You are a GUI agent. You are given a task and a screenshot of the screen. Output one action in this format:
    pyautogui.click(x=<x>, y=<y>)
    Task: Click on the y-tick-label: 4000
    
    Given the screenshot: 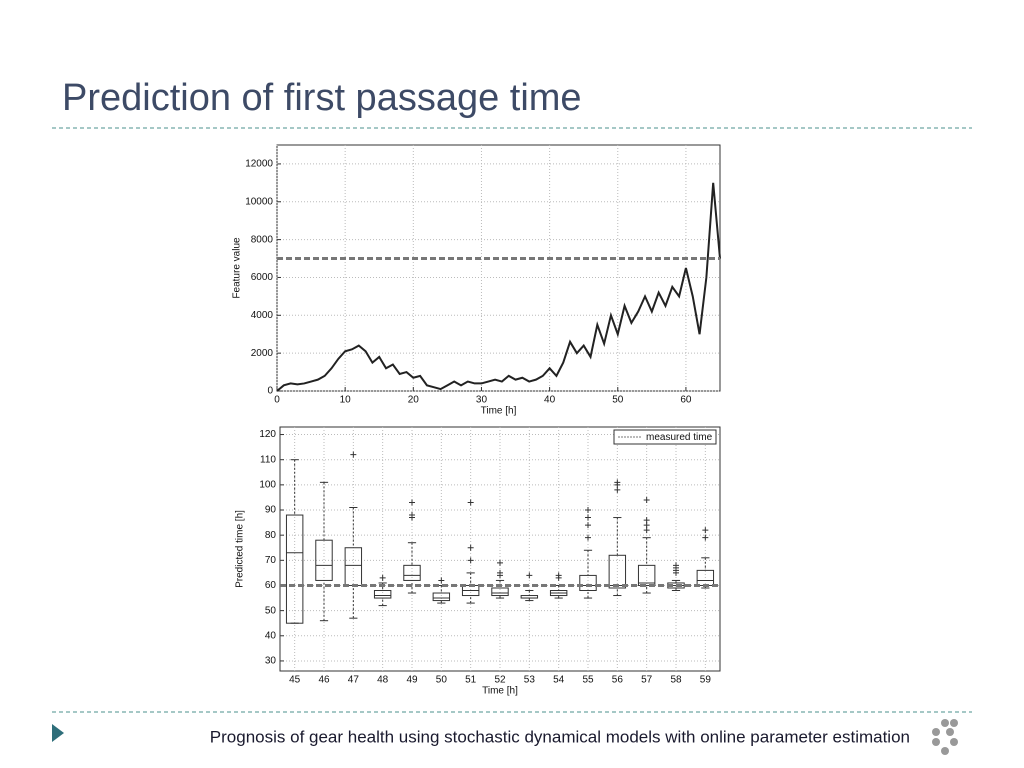 What is the action you would take?
    pyautogui.click(x=262, y=315)
    